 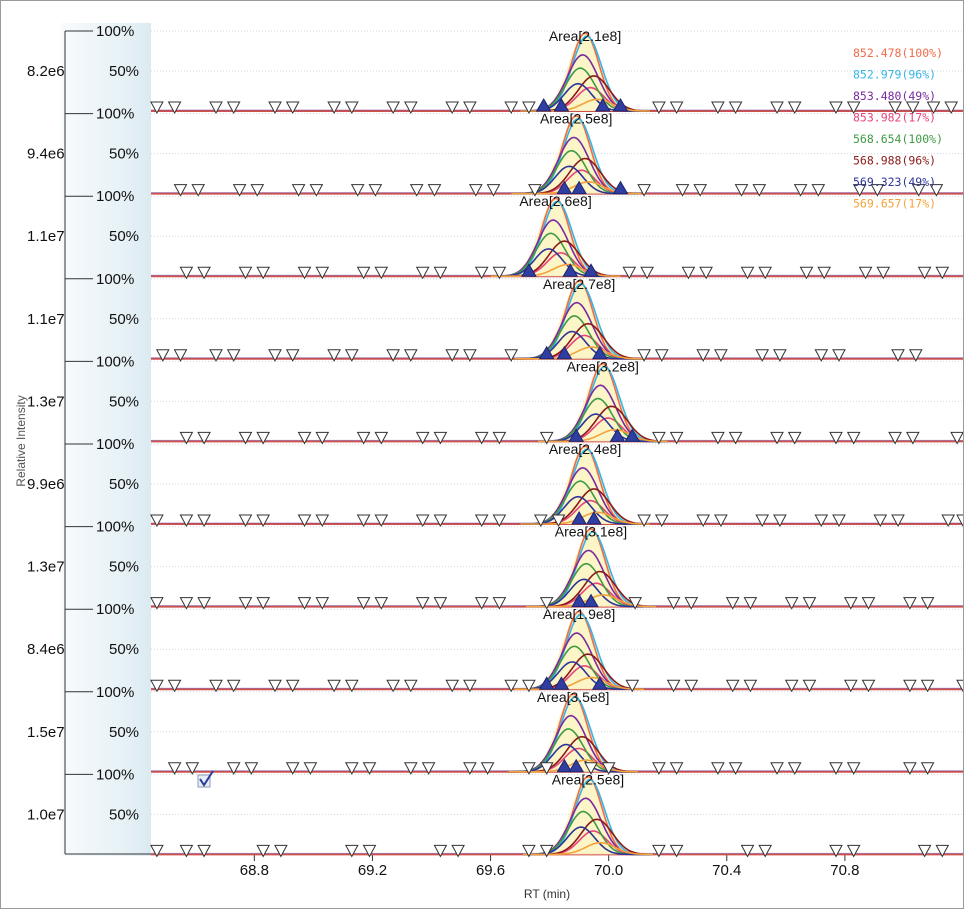 What do you see at coordinates (46, 649) in the screenshot?
I see `panel-scale-label: 8.4e6` at bounding box center [46, 649].